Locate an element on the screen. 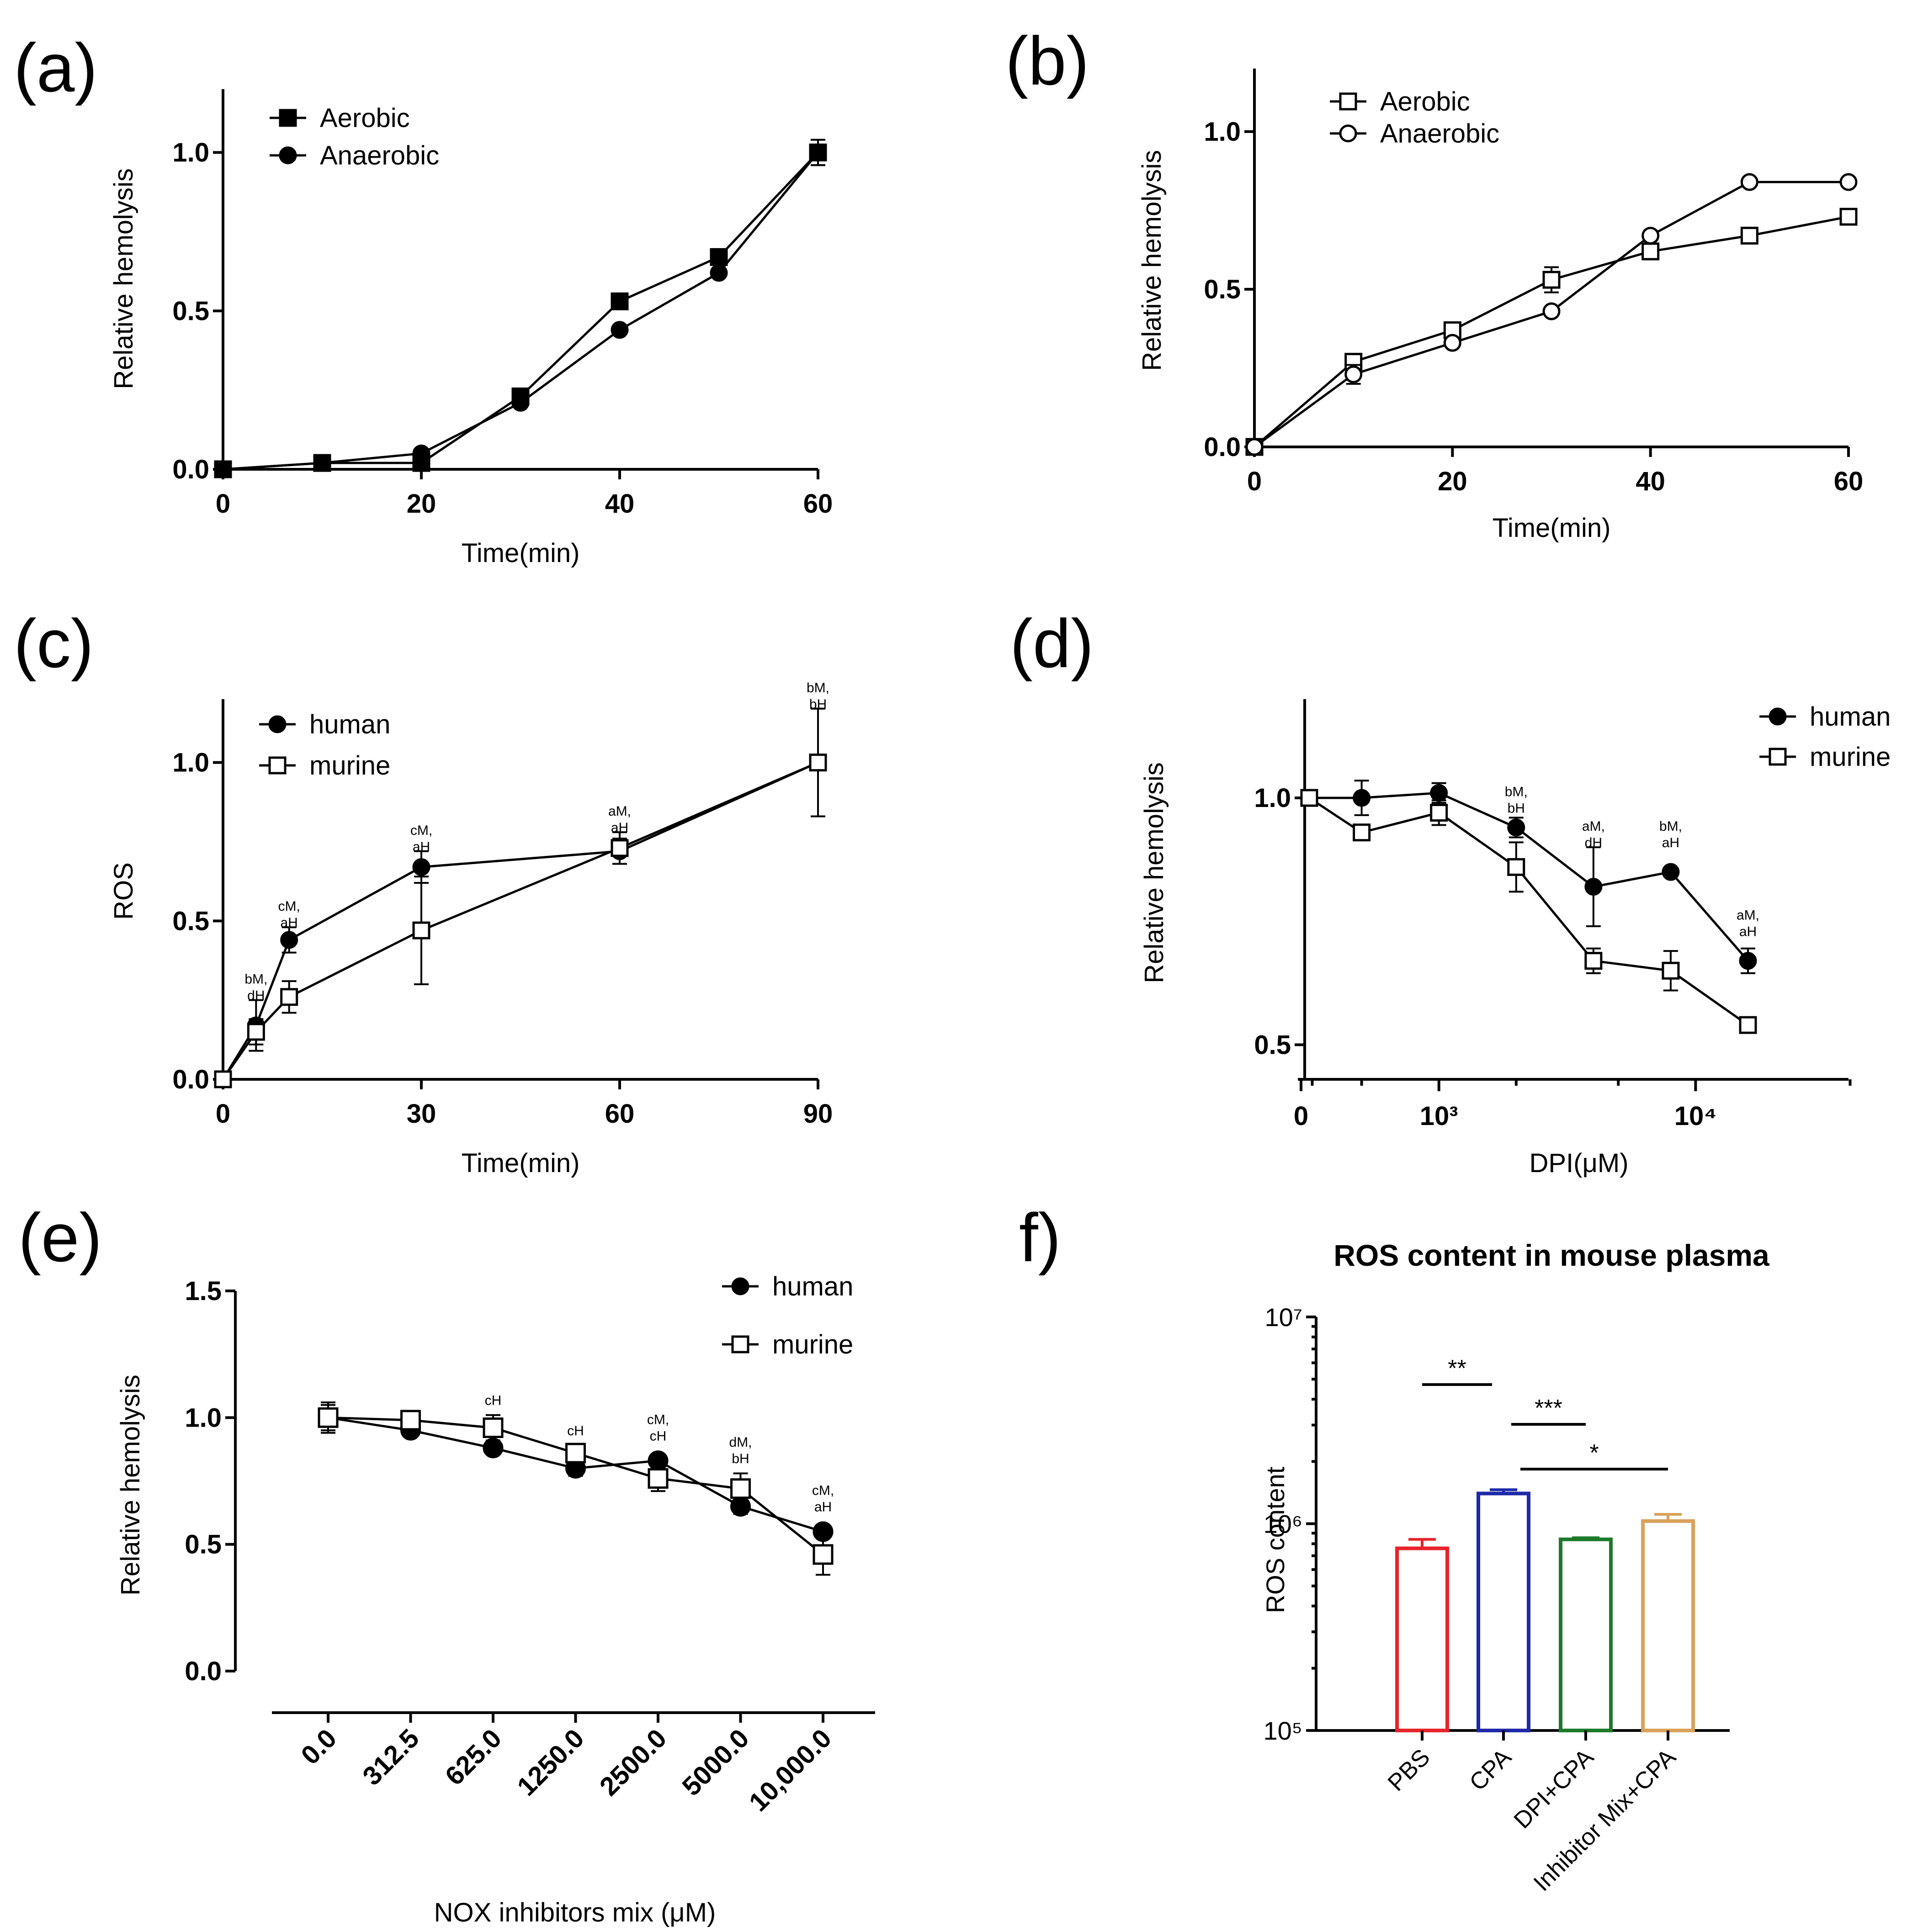 This screenshot has width=1907, height=1932. panel-e-annotation: cM, is located at coordinates (658, 1419).